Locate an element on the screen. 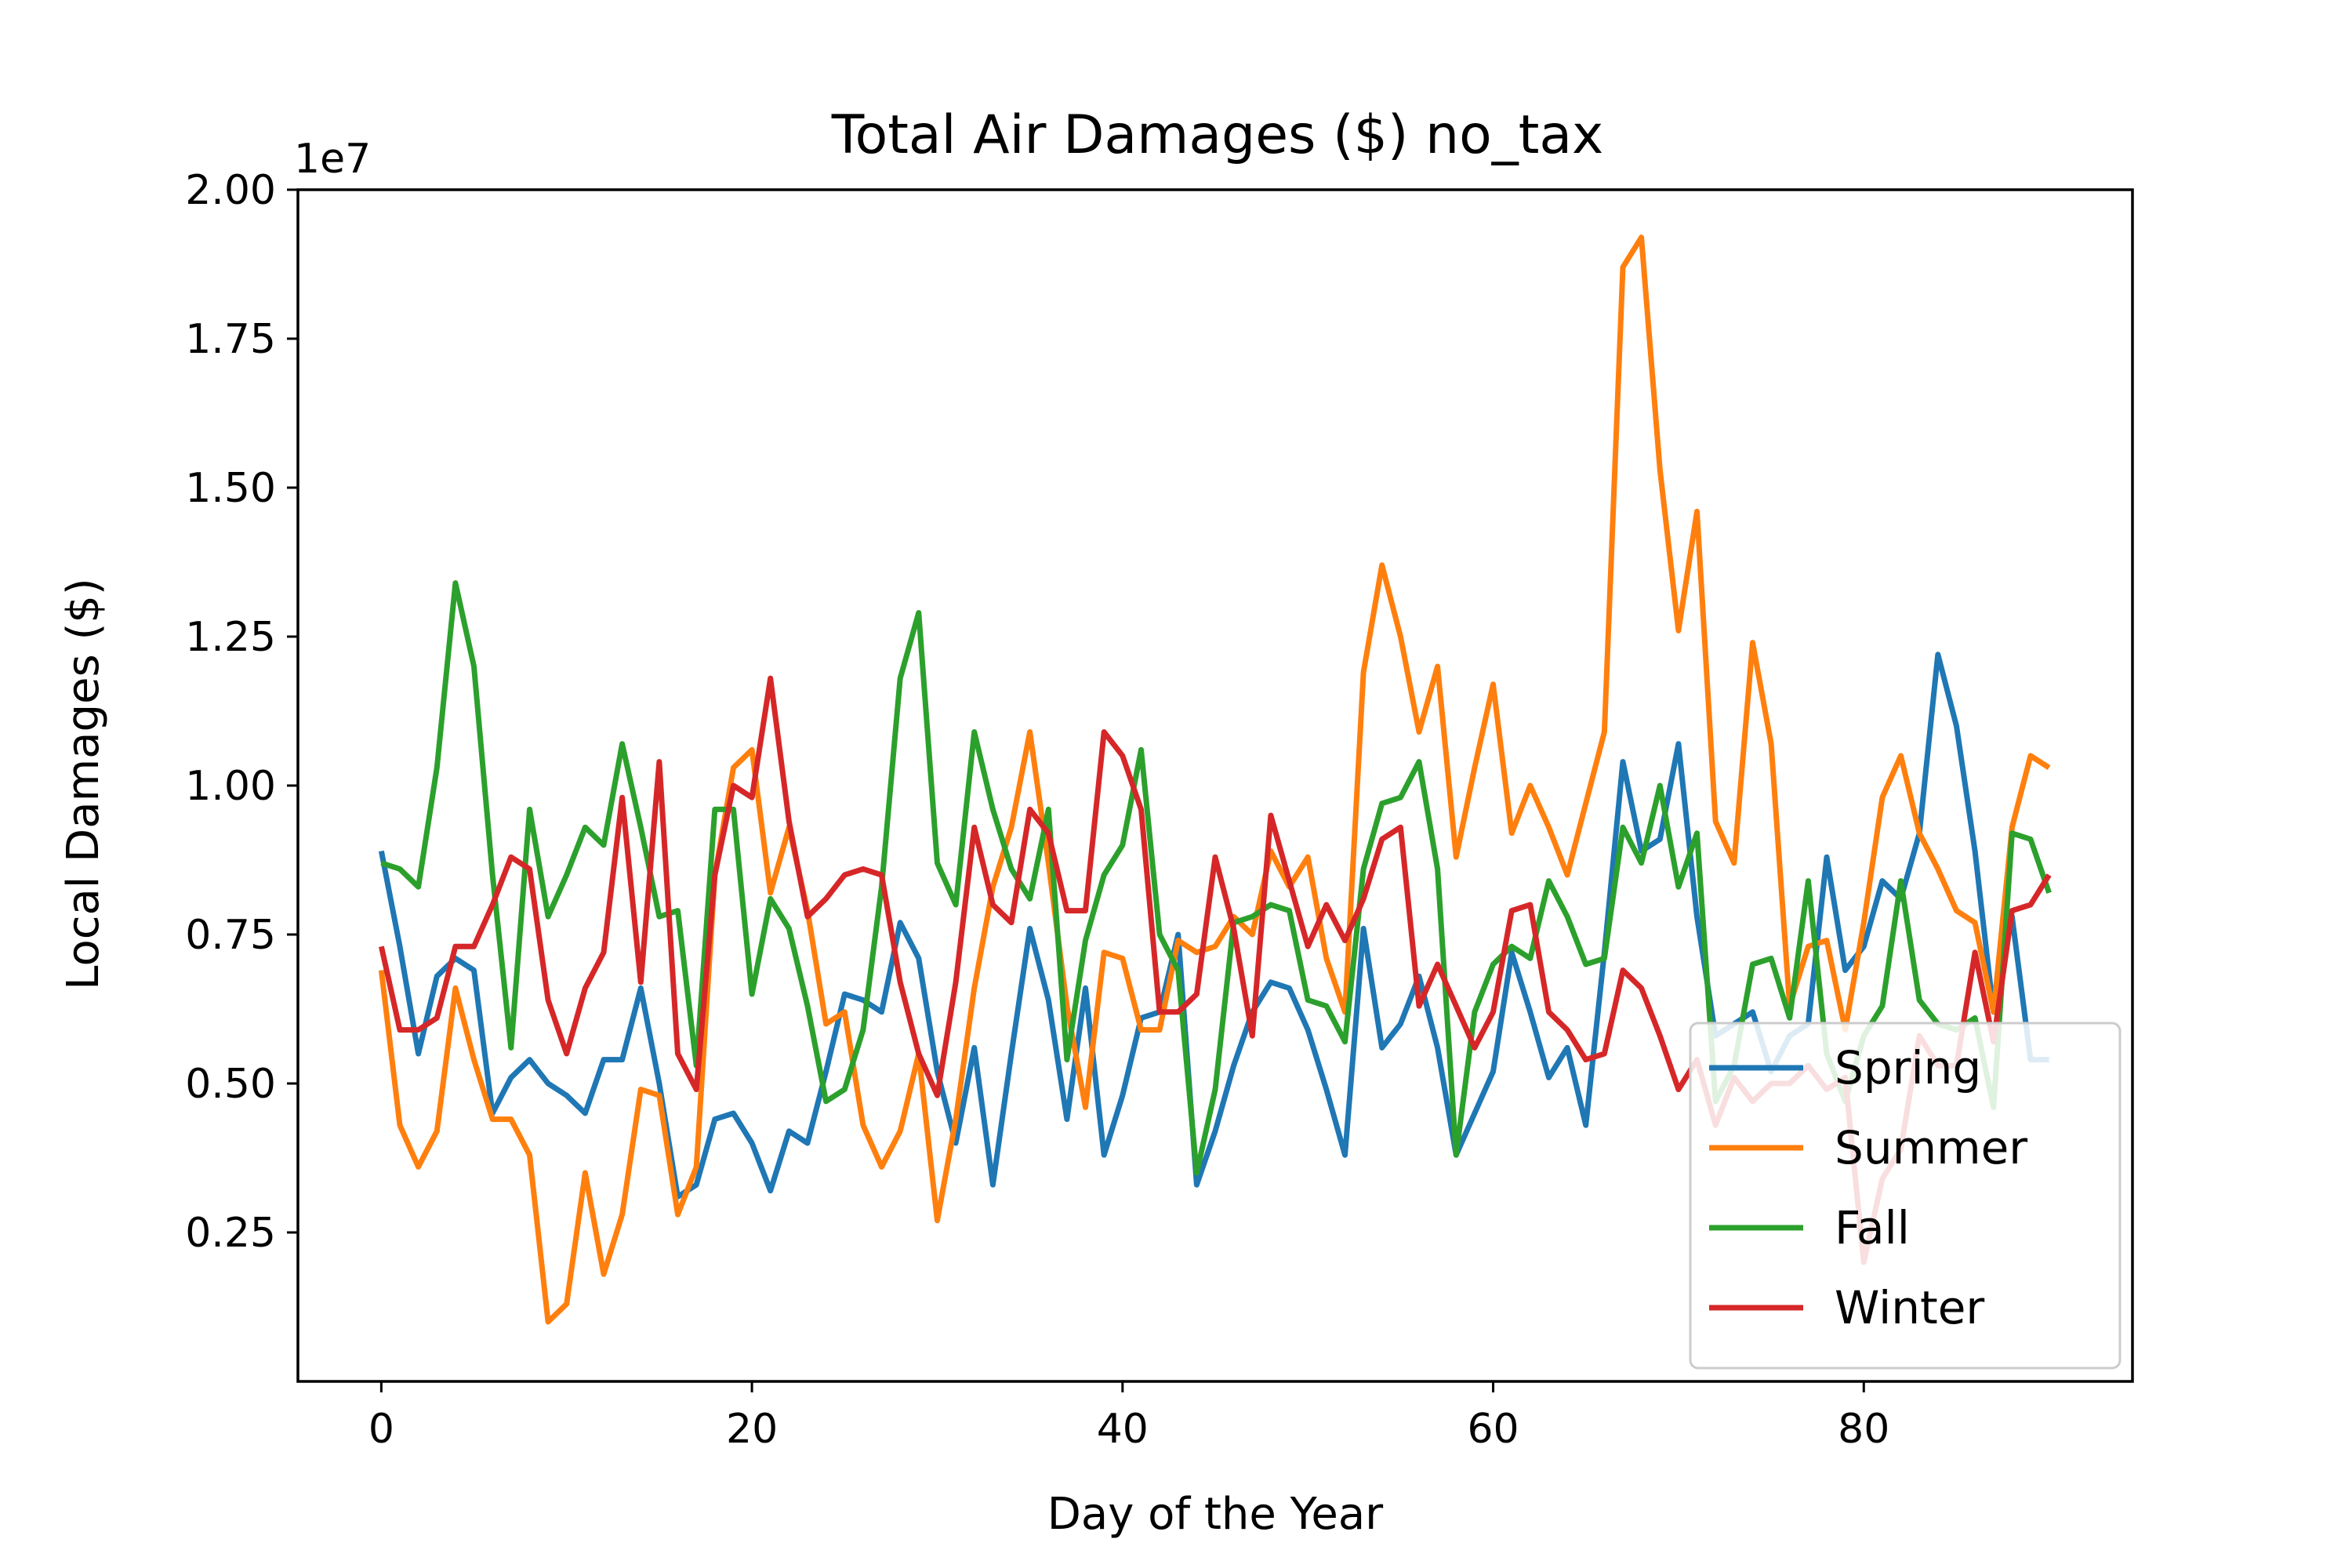 This screenshot has width=2352, height=1568. x-tick-label: 80 is located at coordinates (1863, 1429).